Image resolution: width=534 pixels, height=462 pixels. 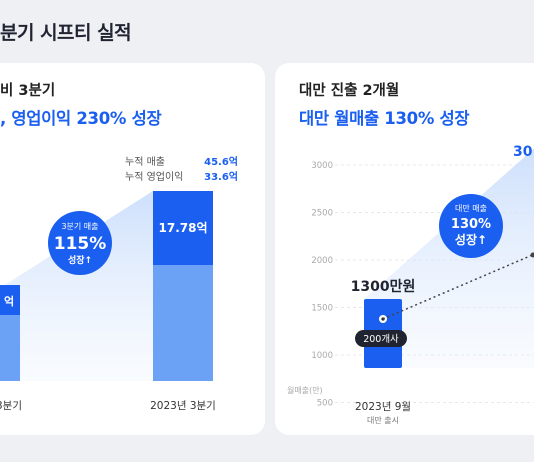 What do you see at coordinates (79, 226) in the screenshot?
I see `left-badge-line1: 3분기 매출` at bounding box center [79, 226].